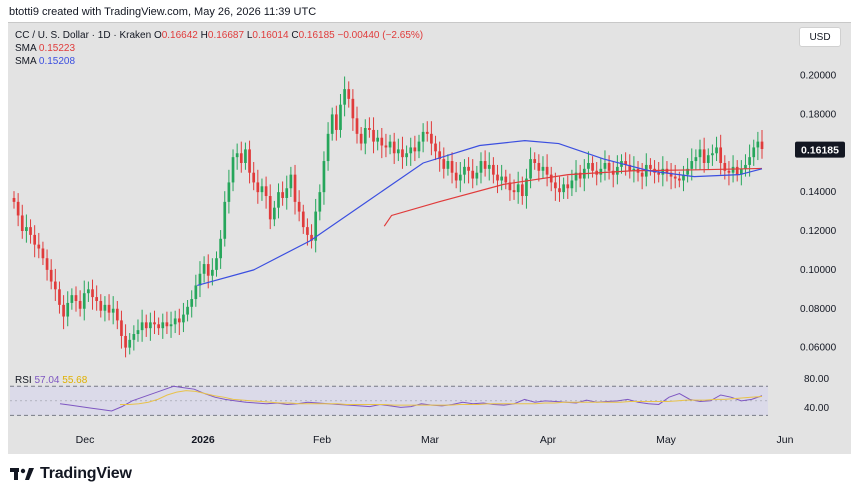 This screenshot has height=499, width=860. What do you see at coordinates (316, 35) in the screenshot?
I see `ohlc-close: 0.16185` at bounding box center [316, 35].